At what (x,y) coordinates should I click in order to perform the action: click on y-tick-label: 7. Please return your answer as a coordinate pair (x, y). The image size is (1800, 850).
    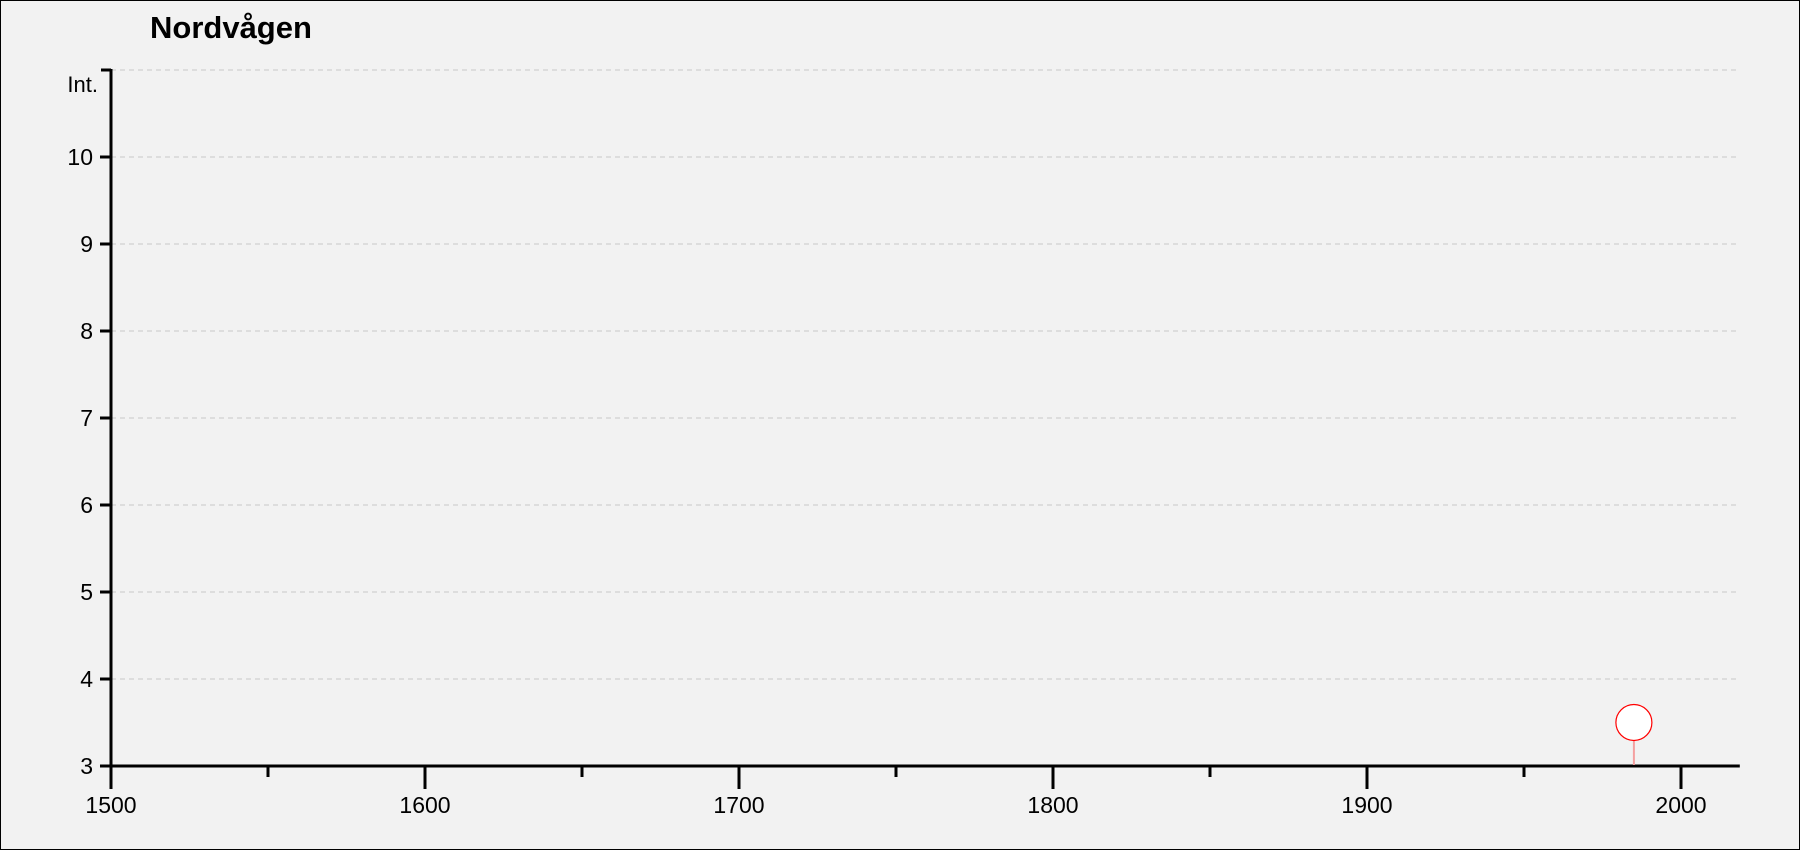
    Looking at the image, I should click on (86, 418).